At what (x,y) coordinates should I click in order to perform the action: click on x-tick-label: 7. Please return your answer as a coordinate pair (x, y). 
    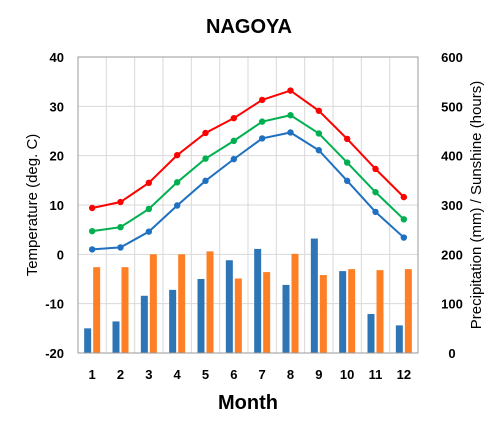
    Looking at the image, I should click on (262, 374).